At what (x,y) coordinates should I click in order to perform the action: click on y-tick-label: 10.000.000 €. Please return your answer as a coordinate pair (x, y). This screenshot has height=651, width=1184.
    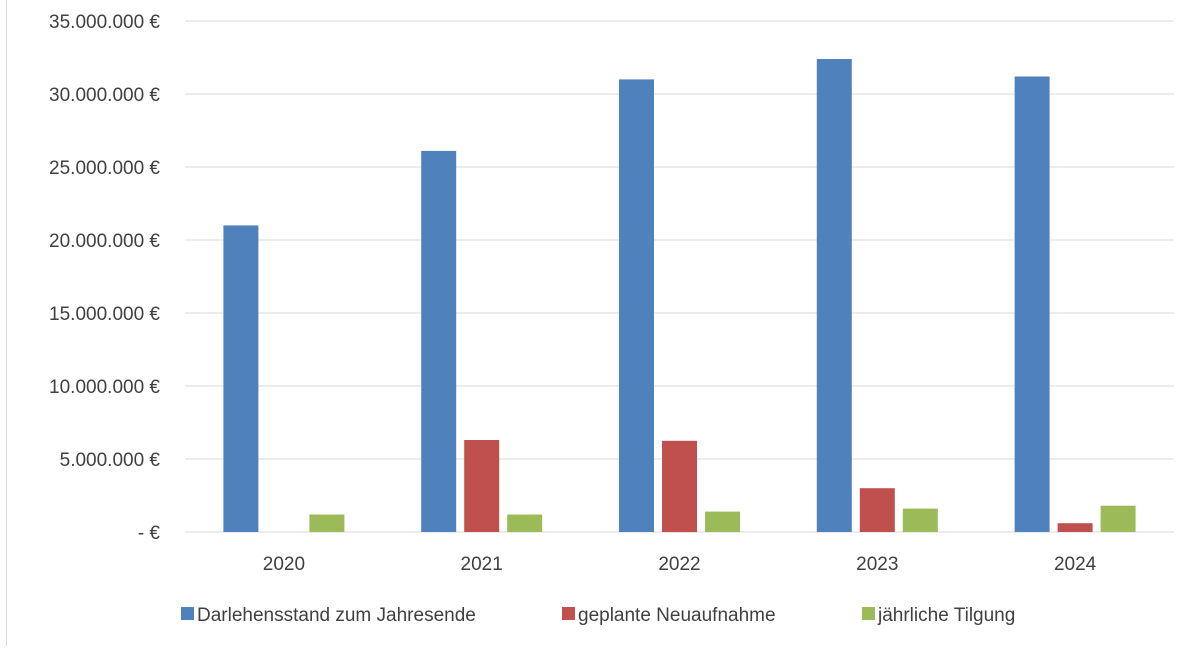
    Looking at the image, I should click on (104, 387).